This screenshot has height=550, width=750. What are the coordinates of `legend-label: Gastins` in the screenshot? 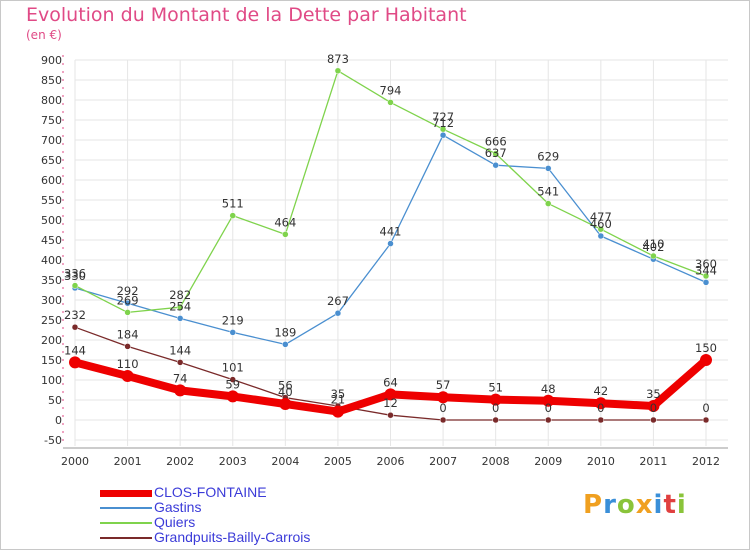 It's located at (178, 507).